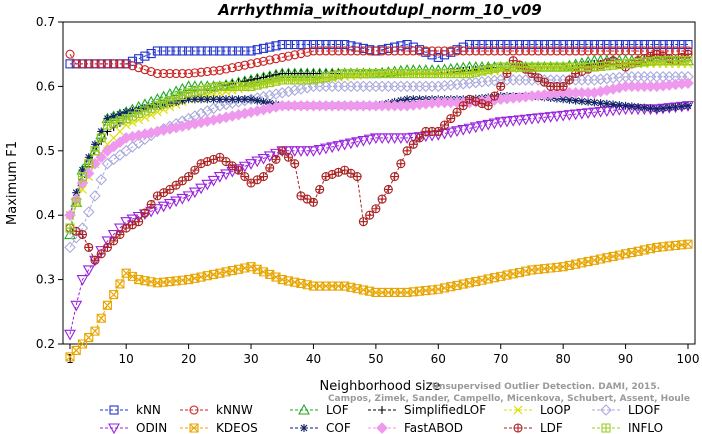 The width and height of the screenshot is (702, 434). What do you see at coordinates (382, 355) in the screenshot?
I see `x-axis: 1 10 20 30 40 50 60 70 80 90 100` at bounding box center [382, 355].